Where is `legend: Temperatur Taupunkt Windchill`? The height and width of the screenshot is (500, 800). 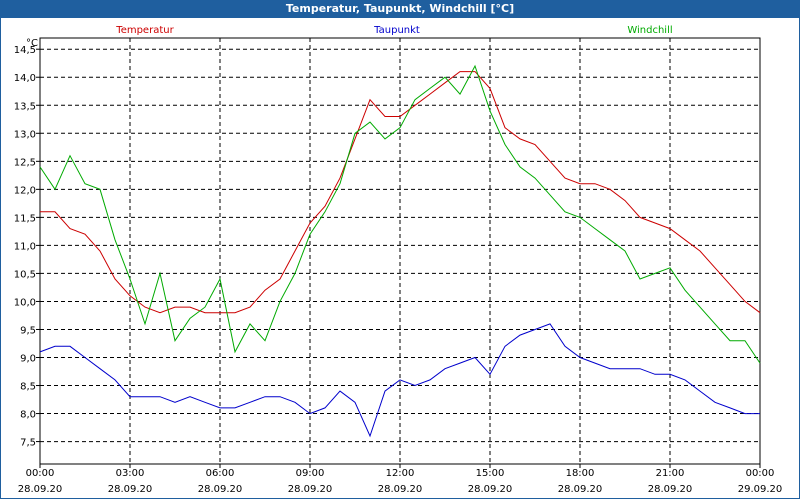
legend: Temperatur Taupunkt Windchill is located at coordinates (393, 30).